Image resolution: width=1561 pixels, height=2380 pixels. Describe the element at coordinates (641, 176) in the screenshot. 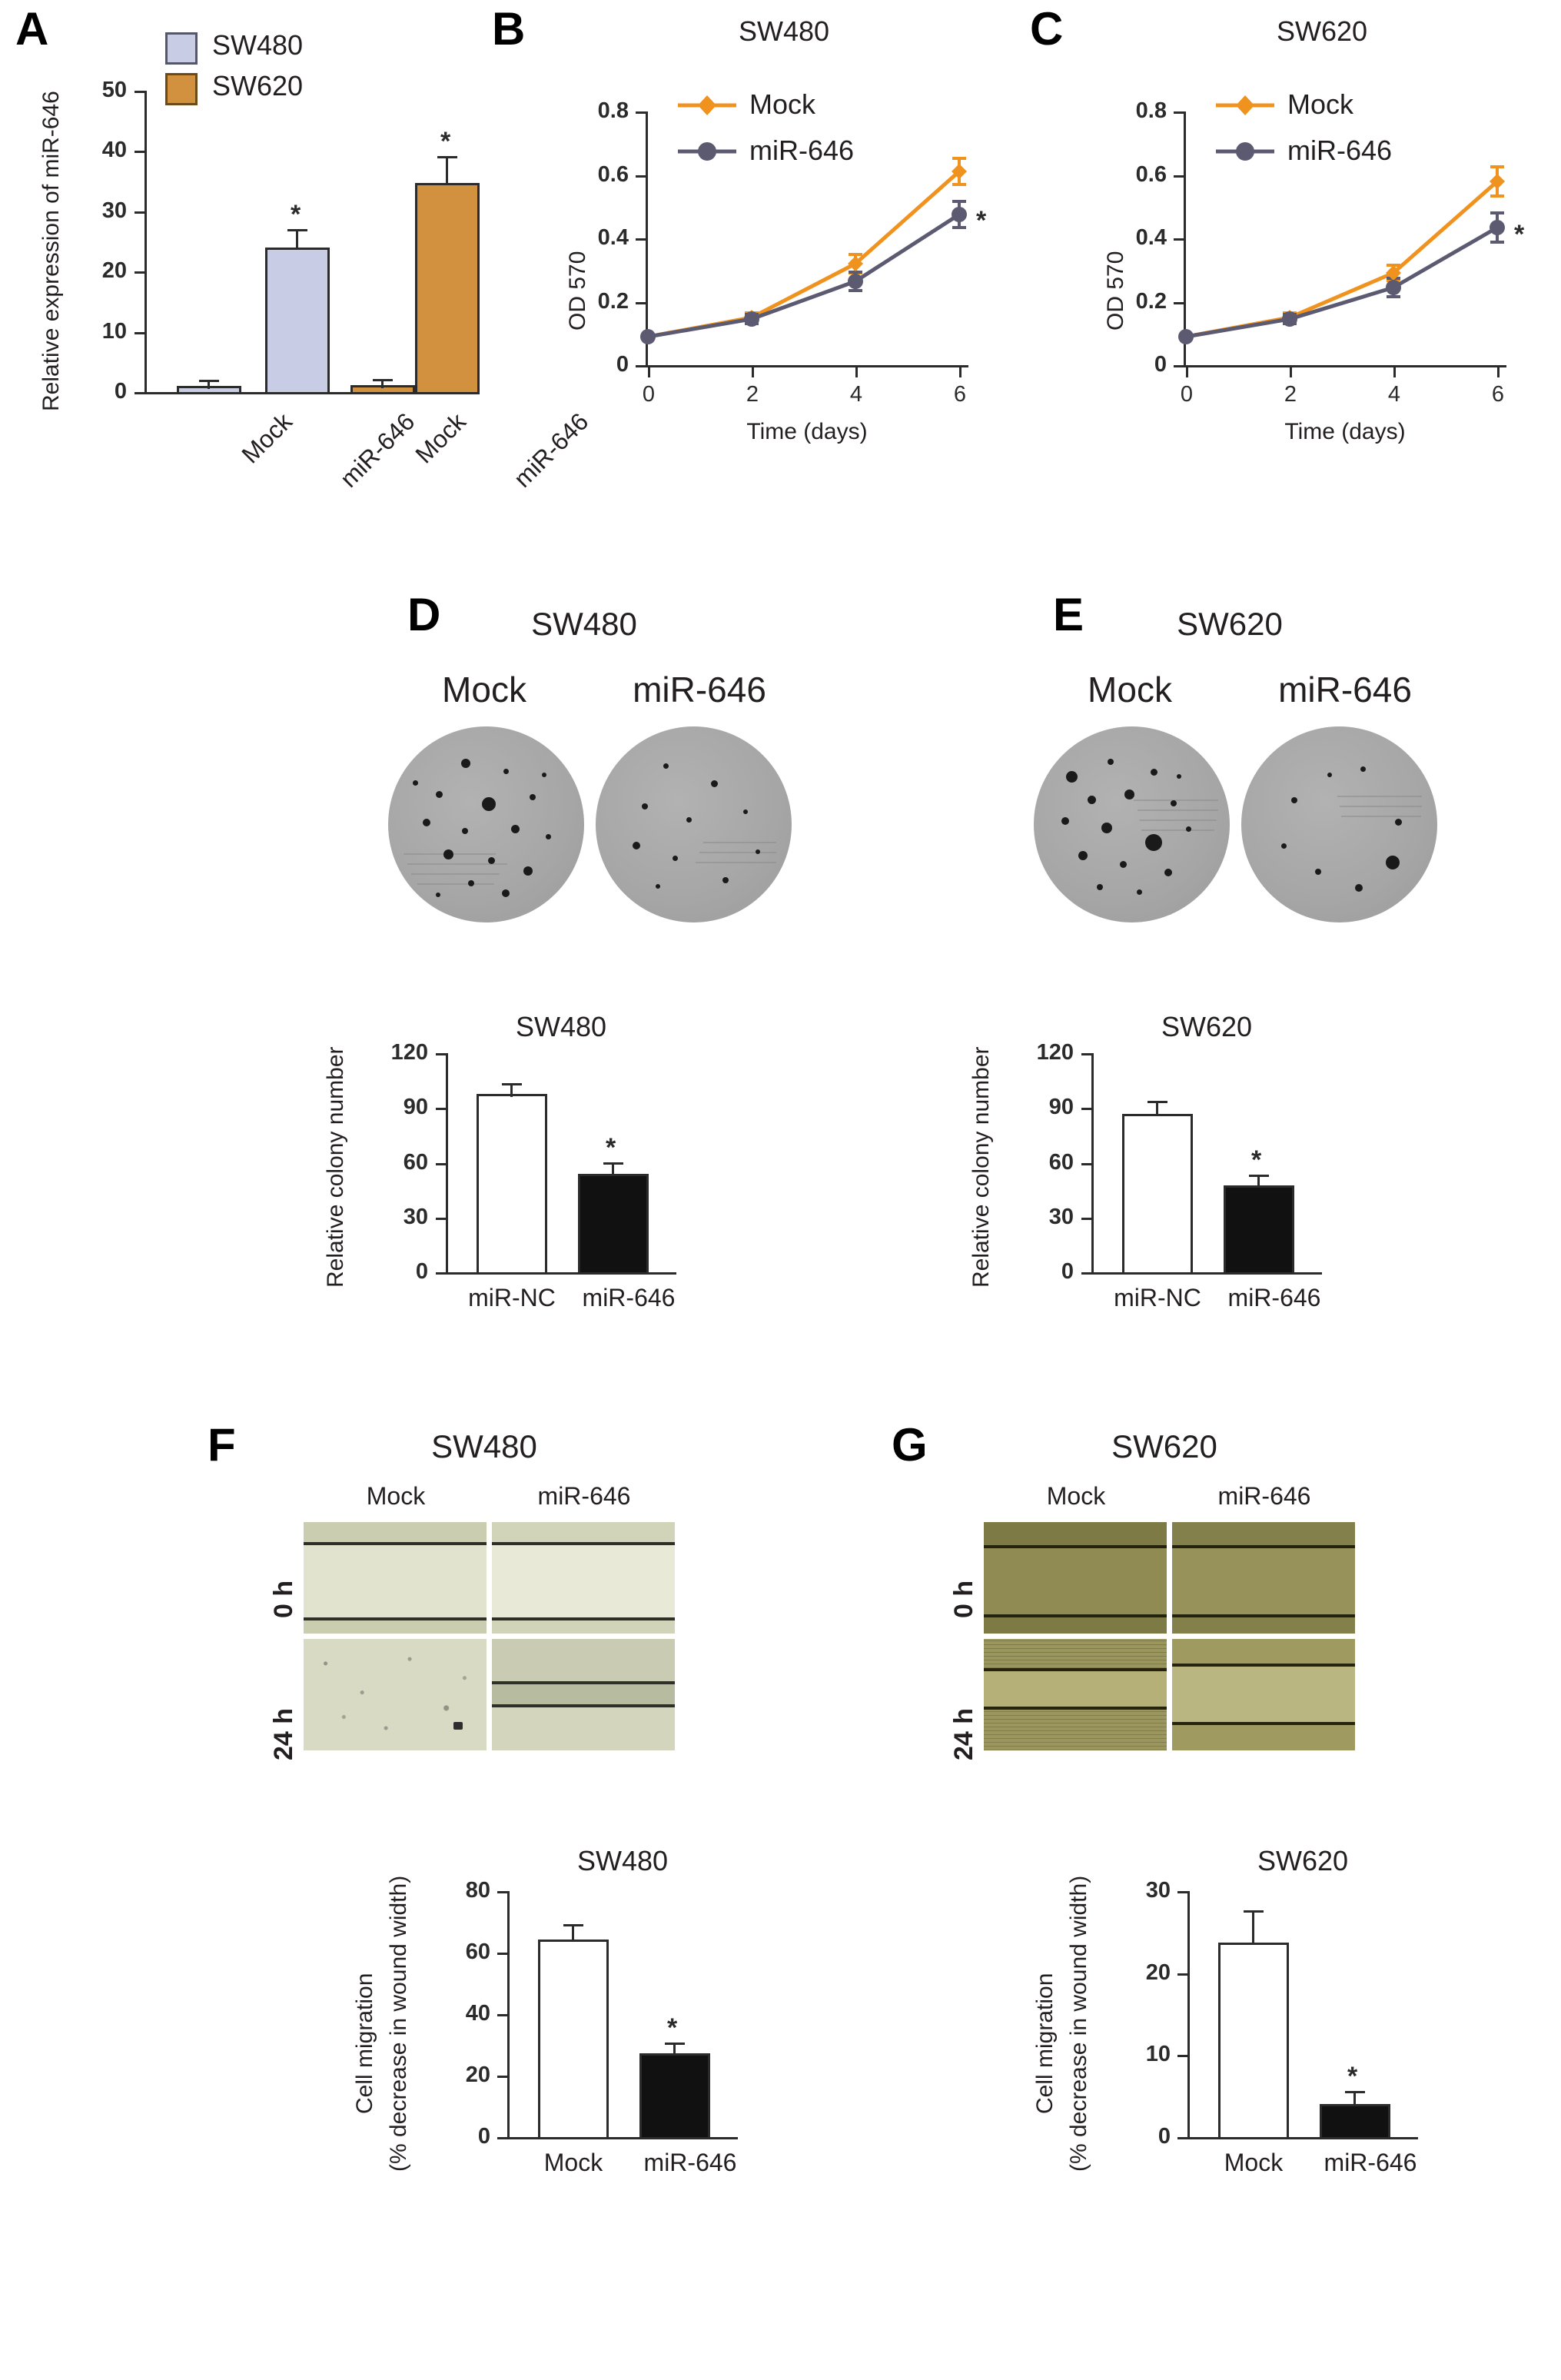

I see `panel-b-tick-0.6` at that location.